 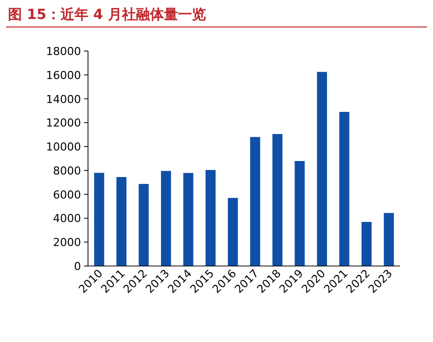 What do you see at coordinates (63, 99) in the screenshot?
I see `y-tick-label: 14000` at bounding box center [63, 99].